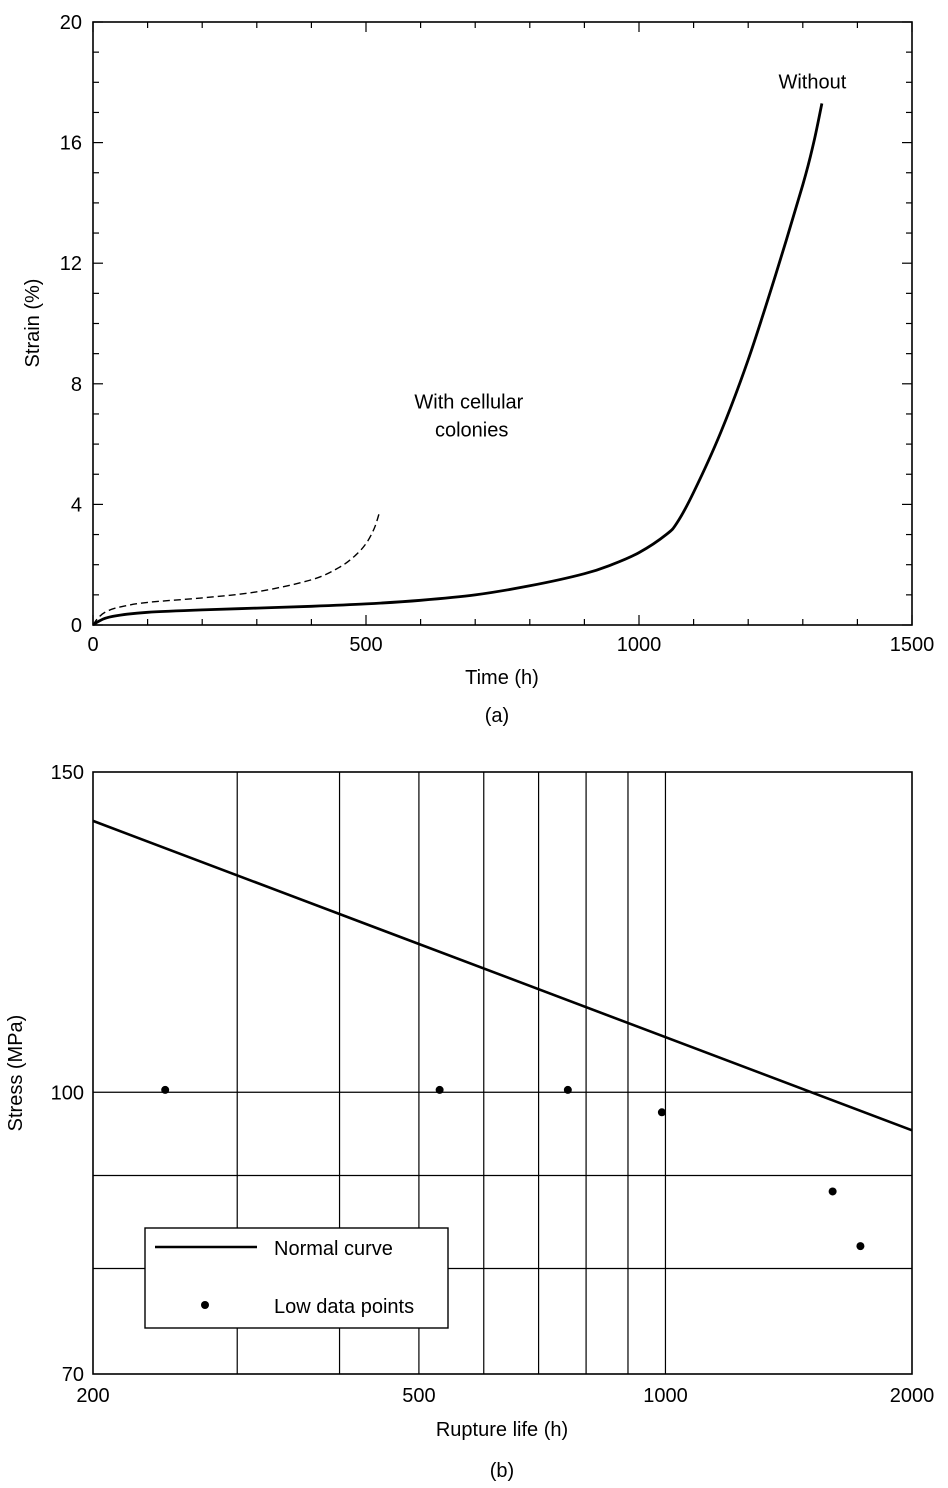 Image resolution: width=948 pixels, height=1488 pixels. I want to click on y-tick-label: 20, so click(71, 23).